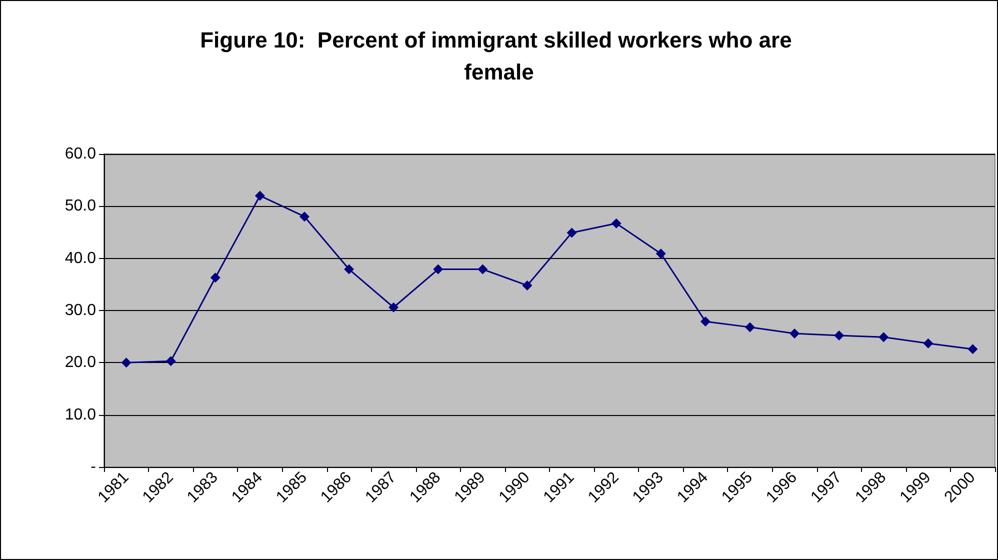  I want to click on y-tick-label: 30.0, so click(80, 310).